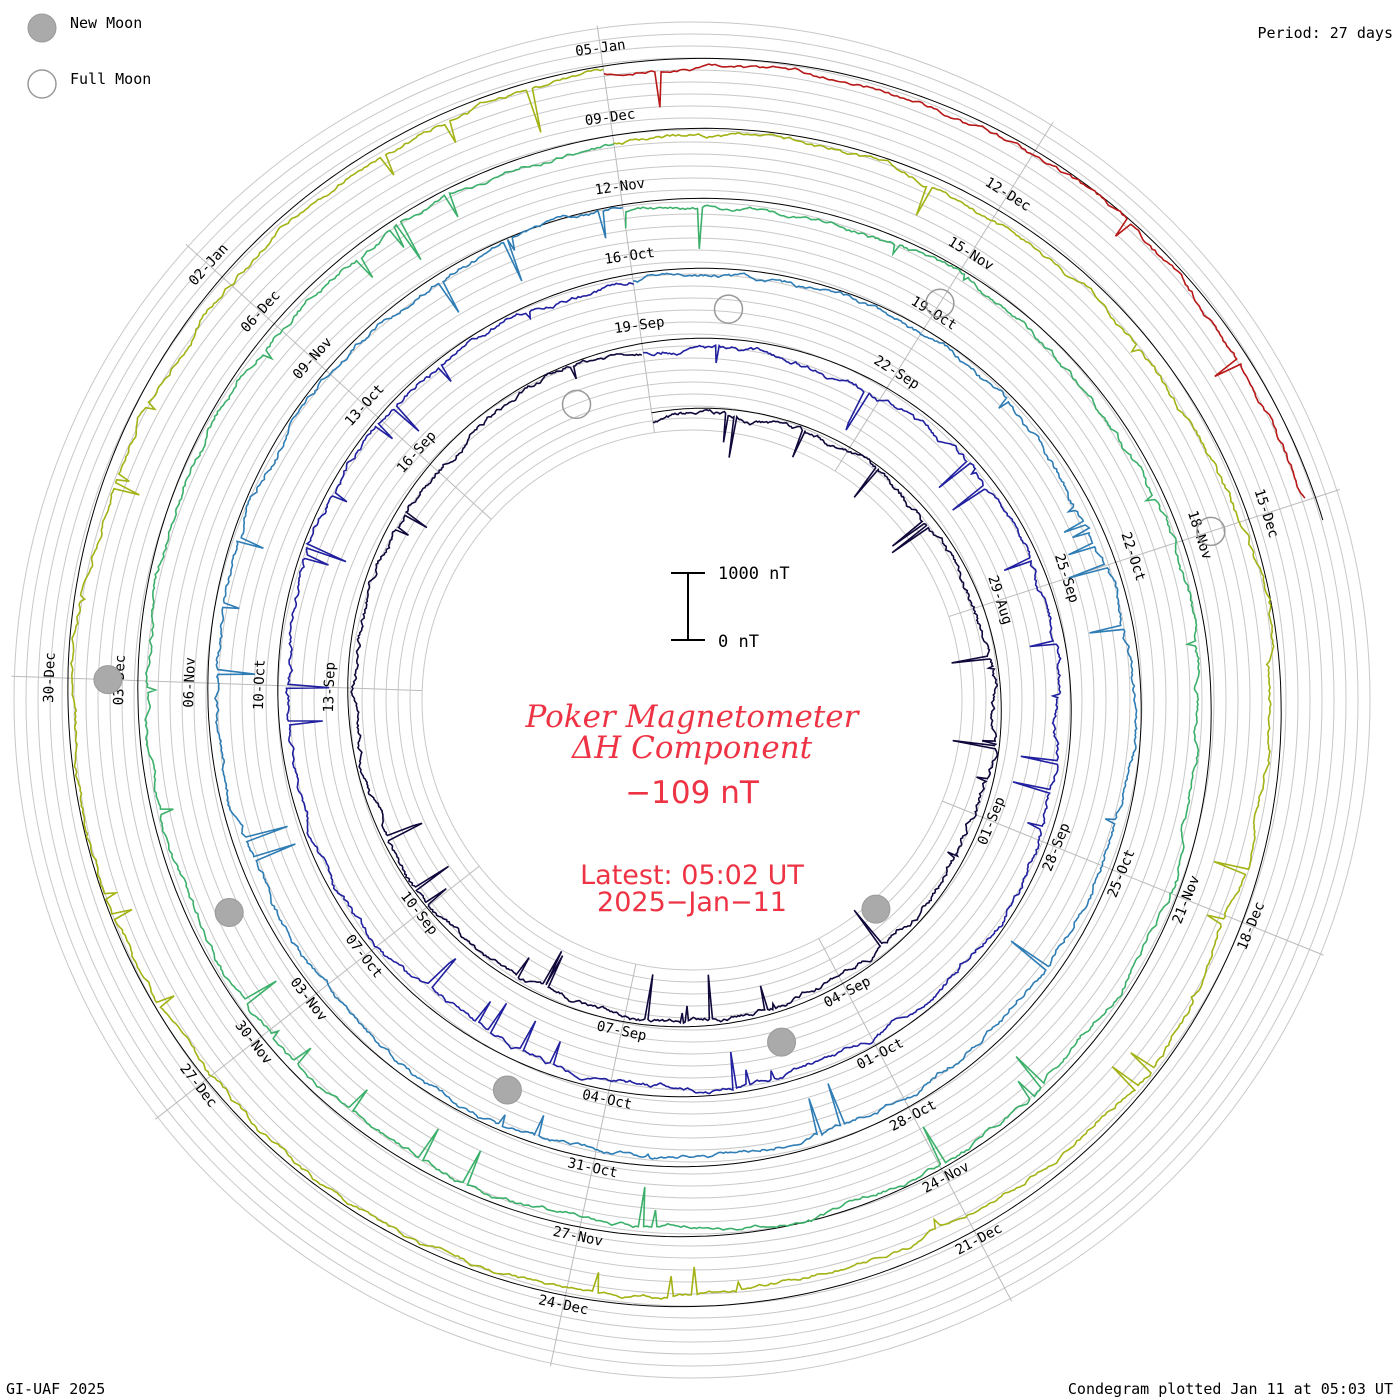 The image size is (1400, 1400). Describe the element at coordinates (592, 1168) in the screenshot. I see `date-label: 31-Oct` at that location.